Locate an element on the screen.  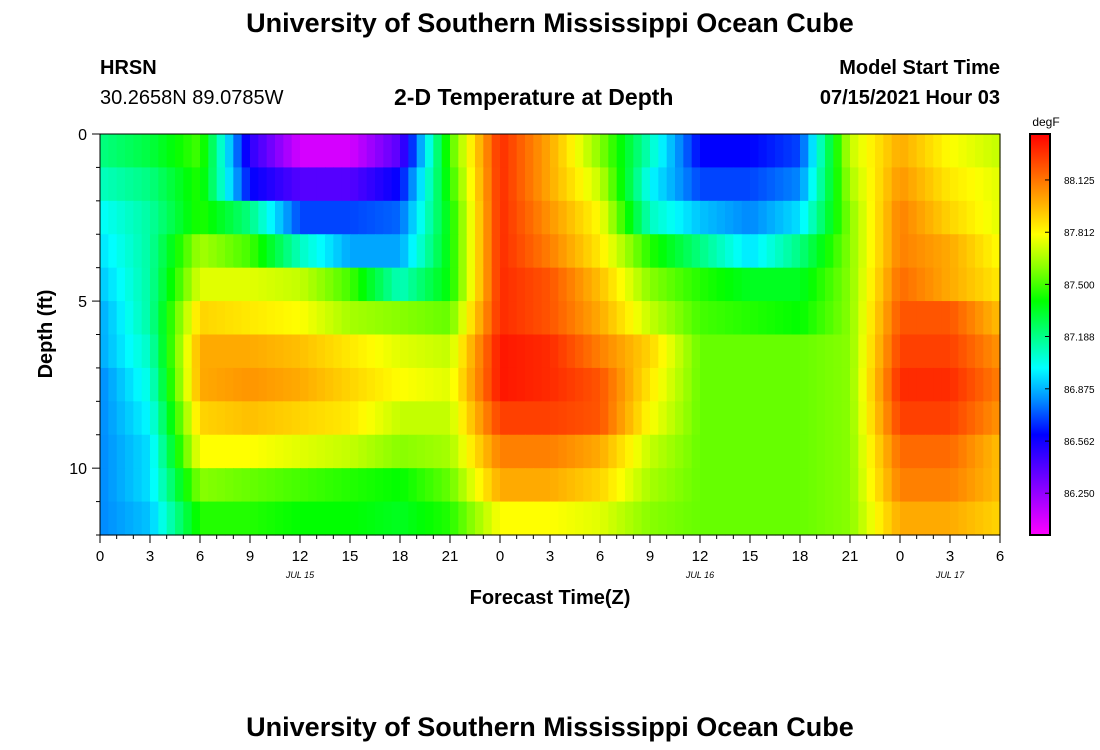
y-tick-label: 10 is located at coordinates (78, 469).